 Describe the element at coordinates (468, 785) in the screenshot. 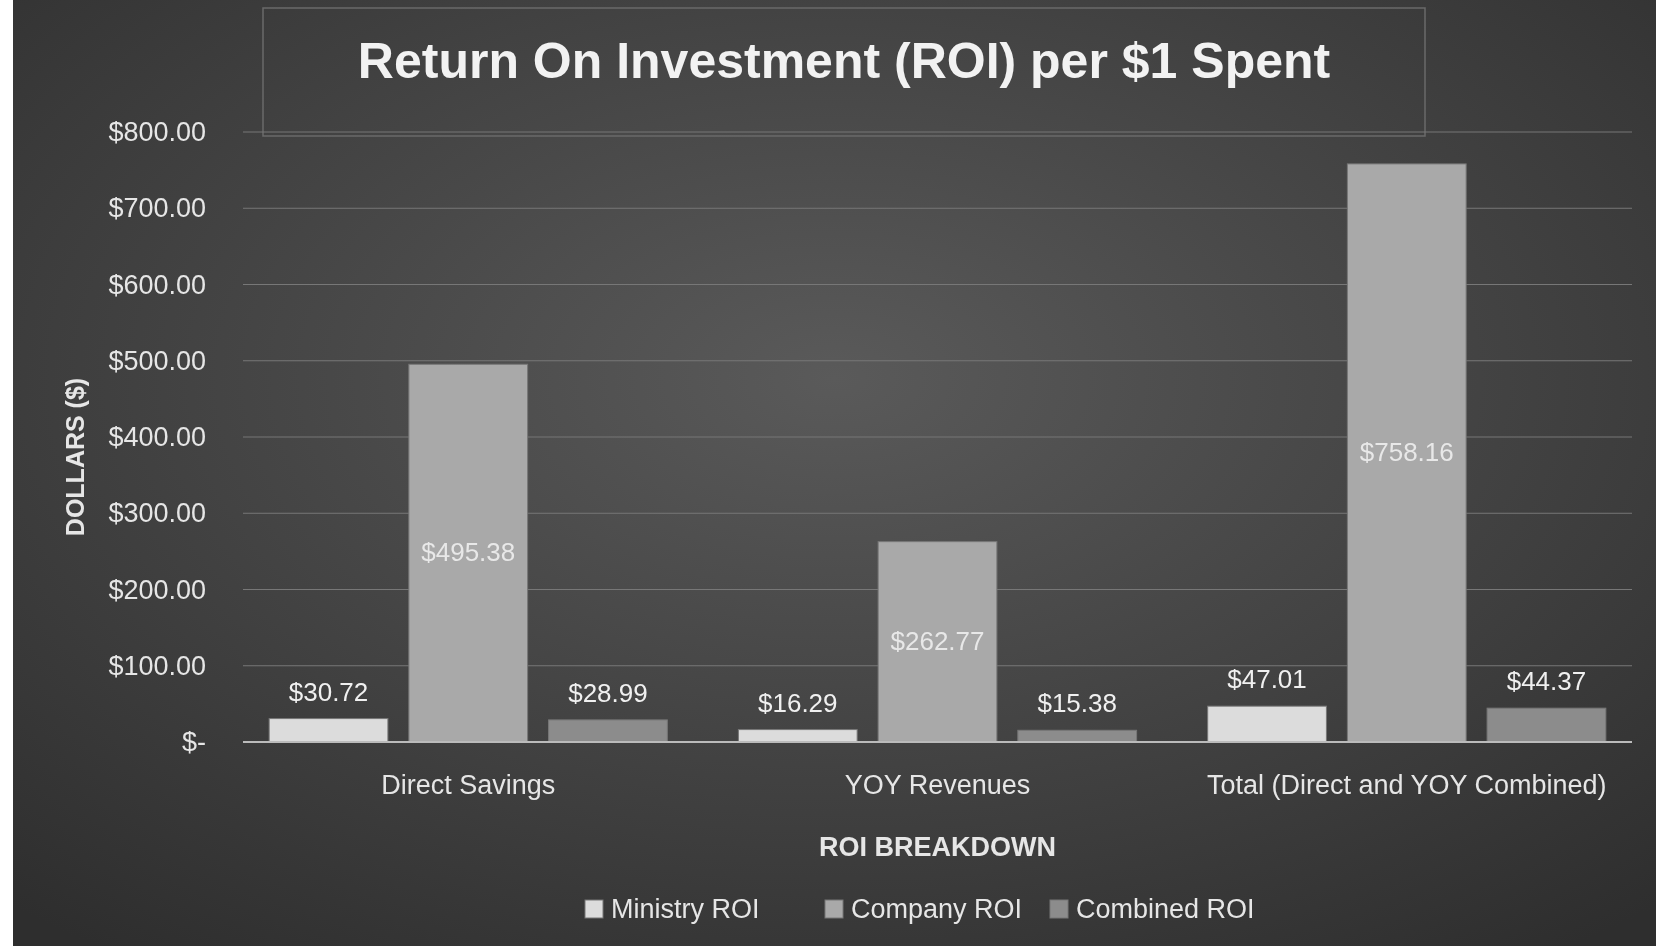

I see `x-tick-label: Direct Savings` at that location.